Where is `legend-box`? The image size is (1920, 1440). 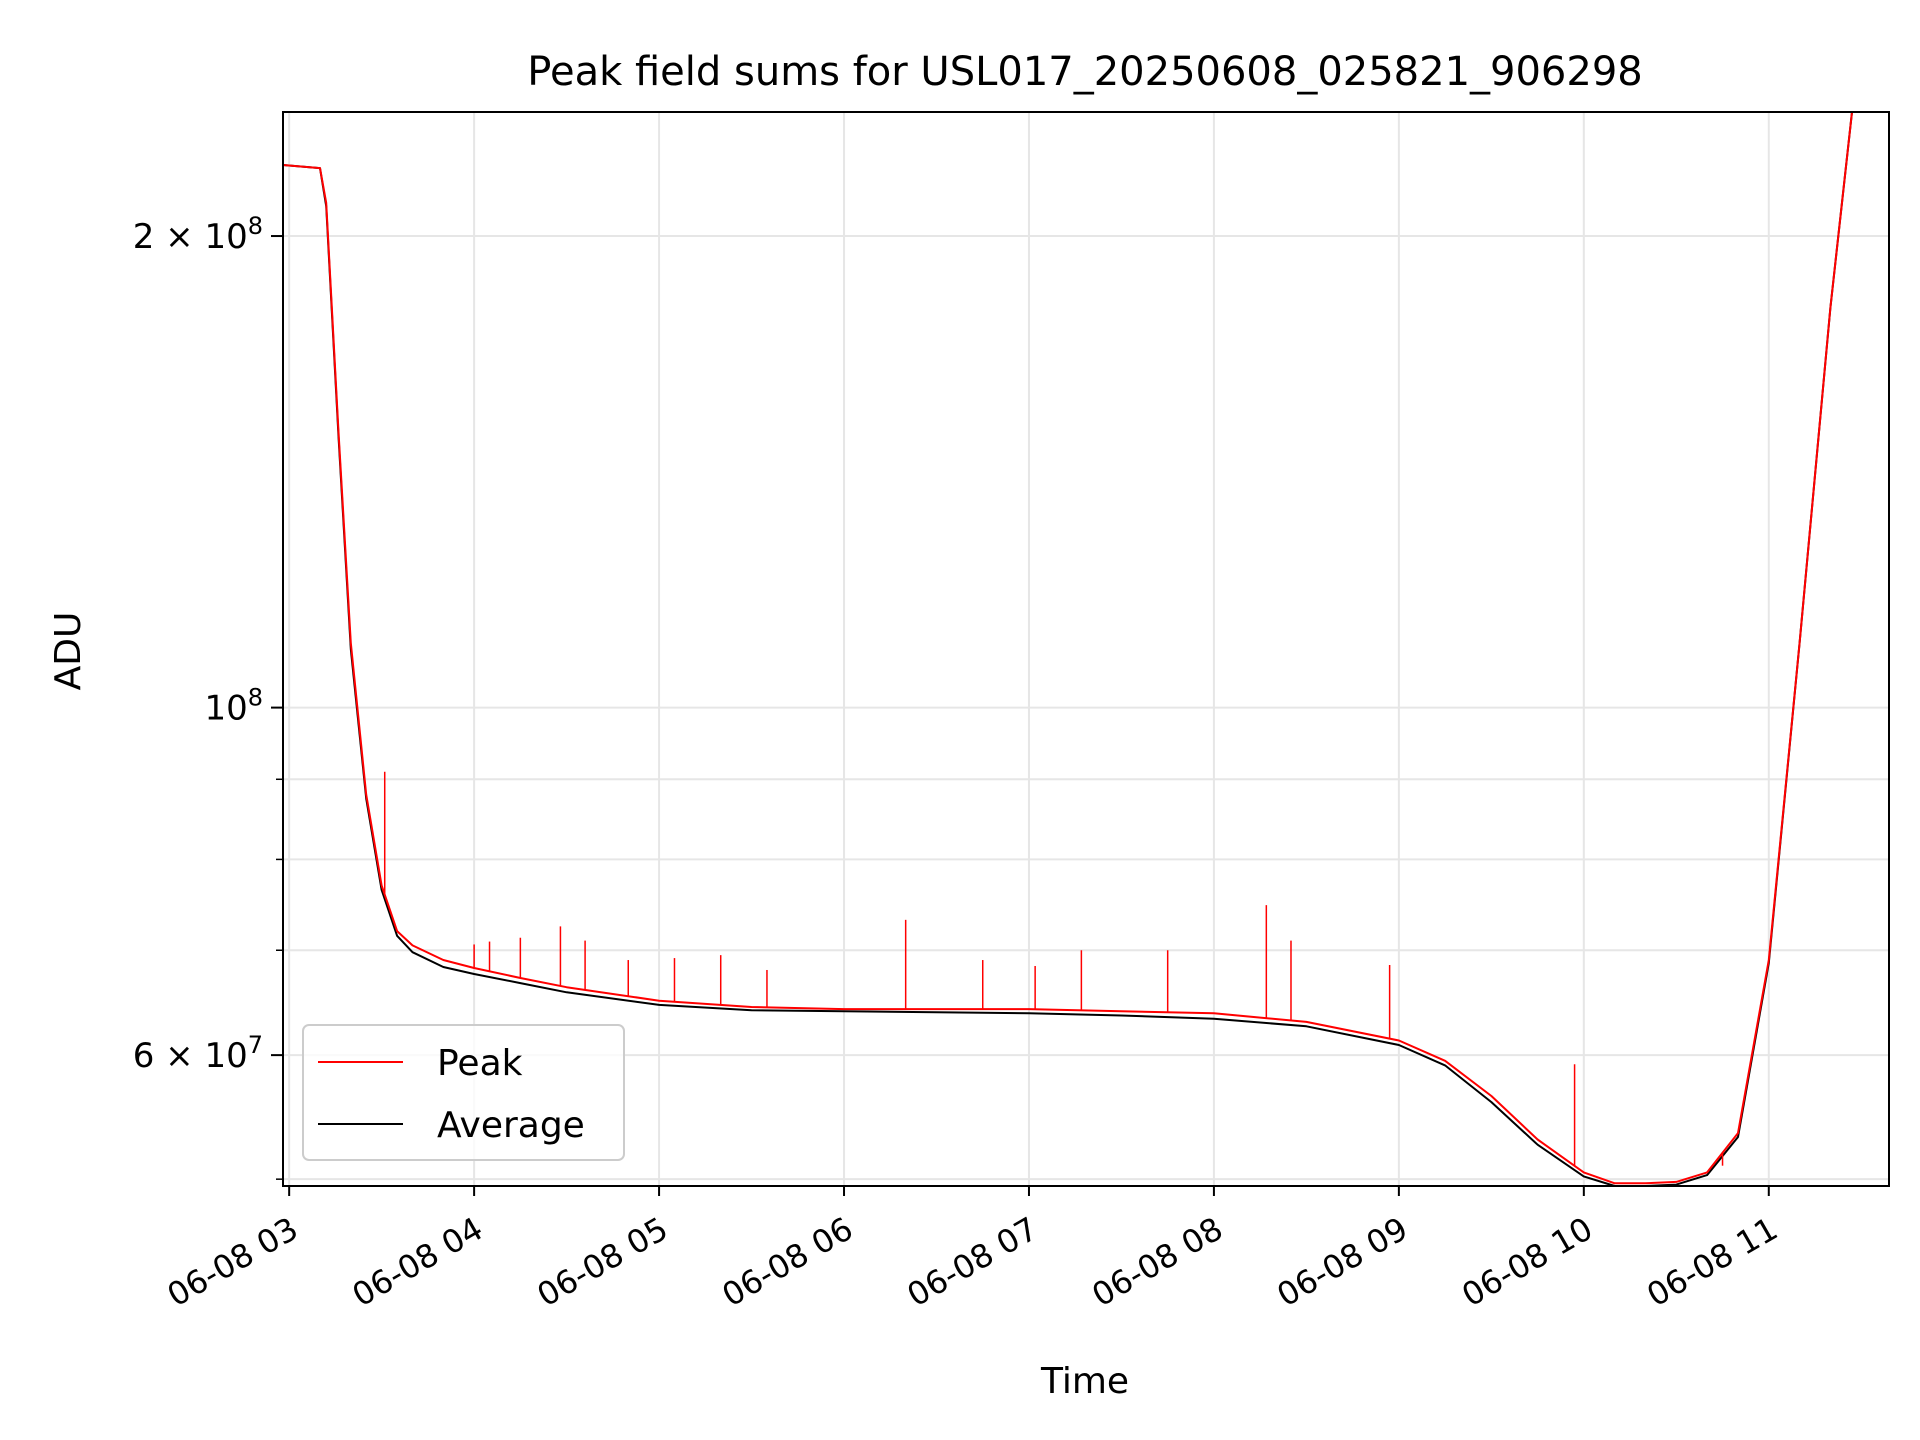
legend-box is located at coordinates (463, 1092).